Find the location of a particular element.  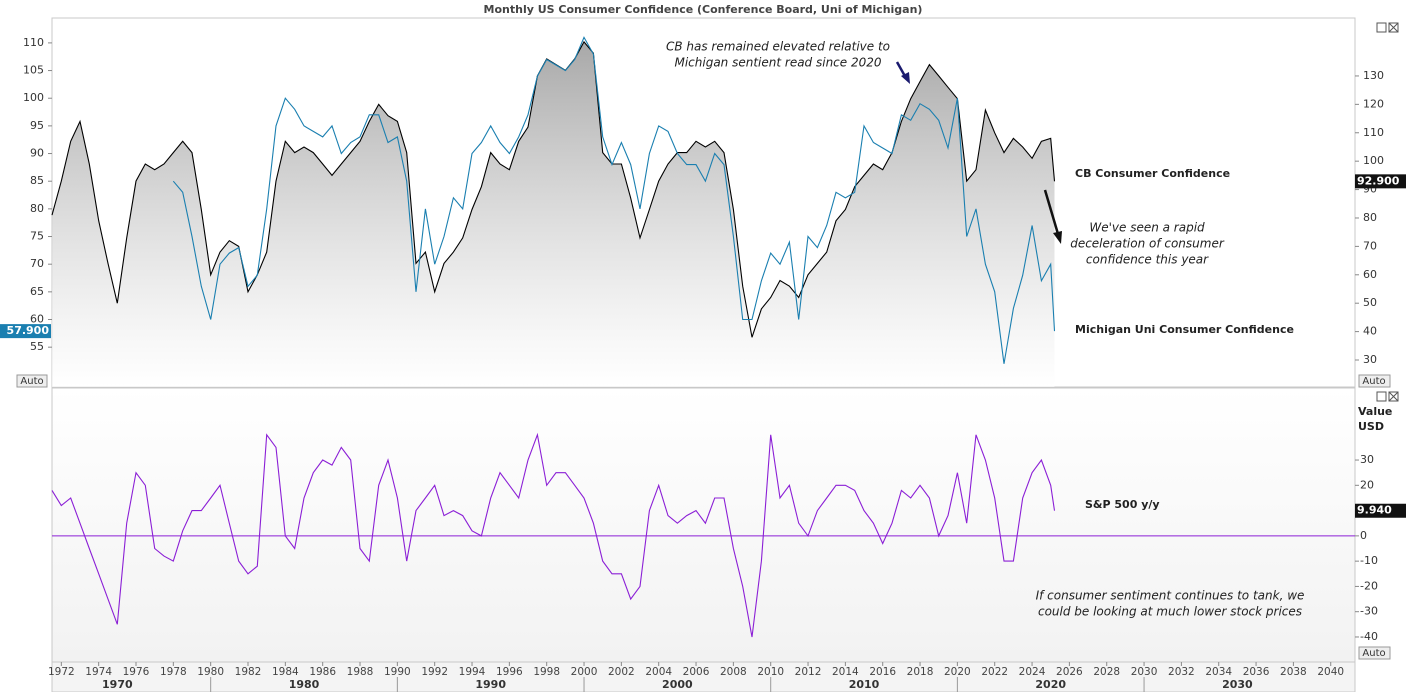

decade-label: 2010 is located at coordinates (864, 684).